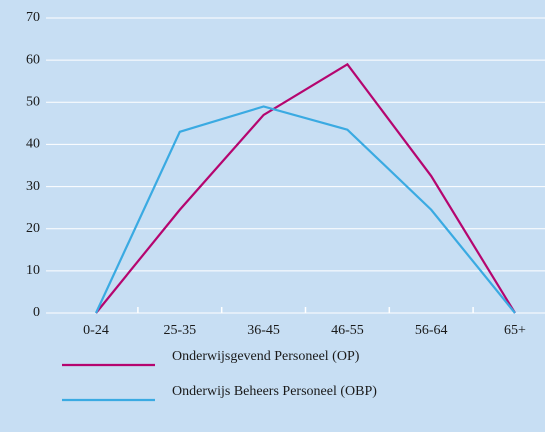 This screenshot has width=545, height=432. Describe the element at coordinates (266, 356) in the screenshot. I see `legend-label: Onderwijsgevend Personeel (OP)` at that location.